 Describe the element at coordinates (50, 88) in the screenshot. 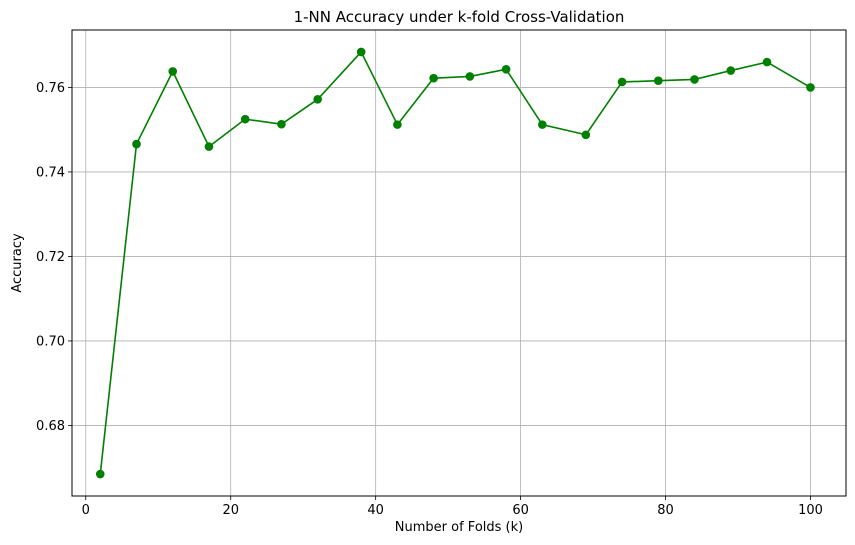

I see `y-tick-label: 0.76` at that location.